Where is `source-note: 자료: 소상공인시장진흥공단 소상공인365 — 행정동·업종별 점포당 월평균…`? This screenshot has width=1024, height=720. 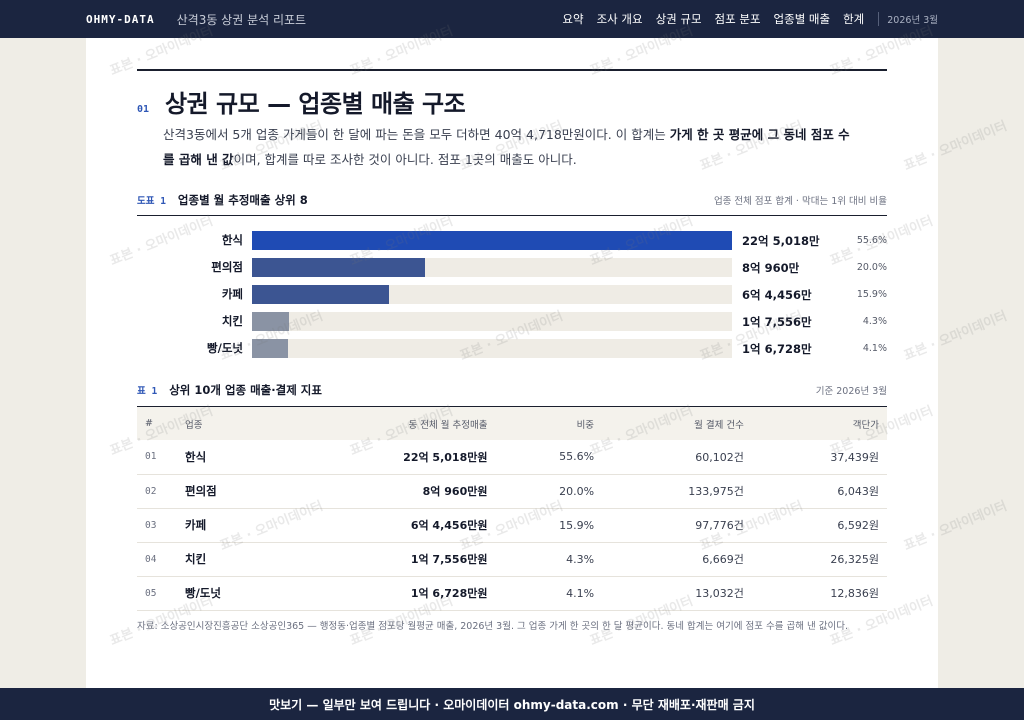
source-note: 자료: 소상공인시장진흥공단 소상공인365 — 행정동·업종별 점포당 월평균… is located at coordinates (493, 626).